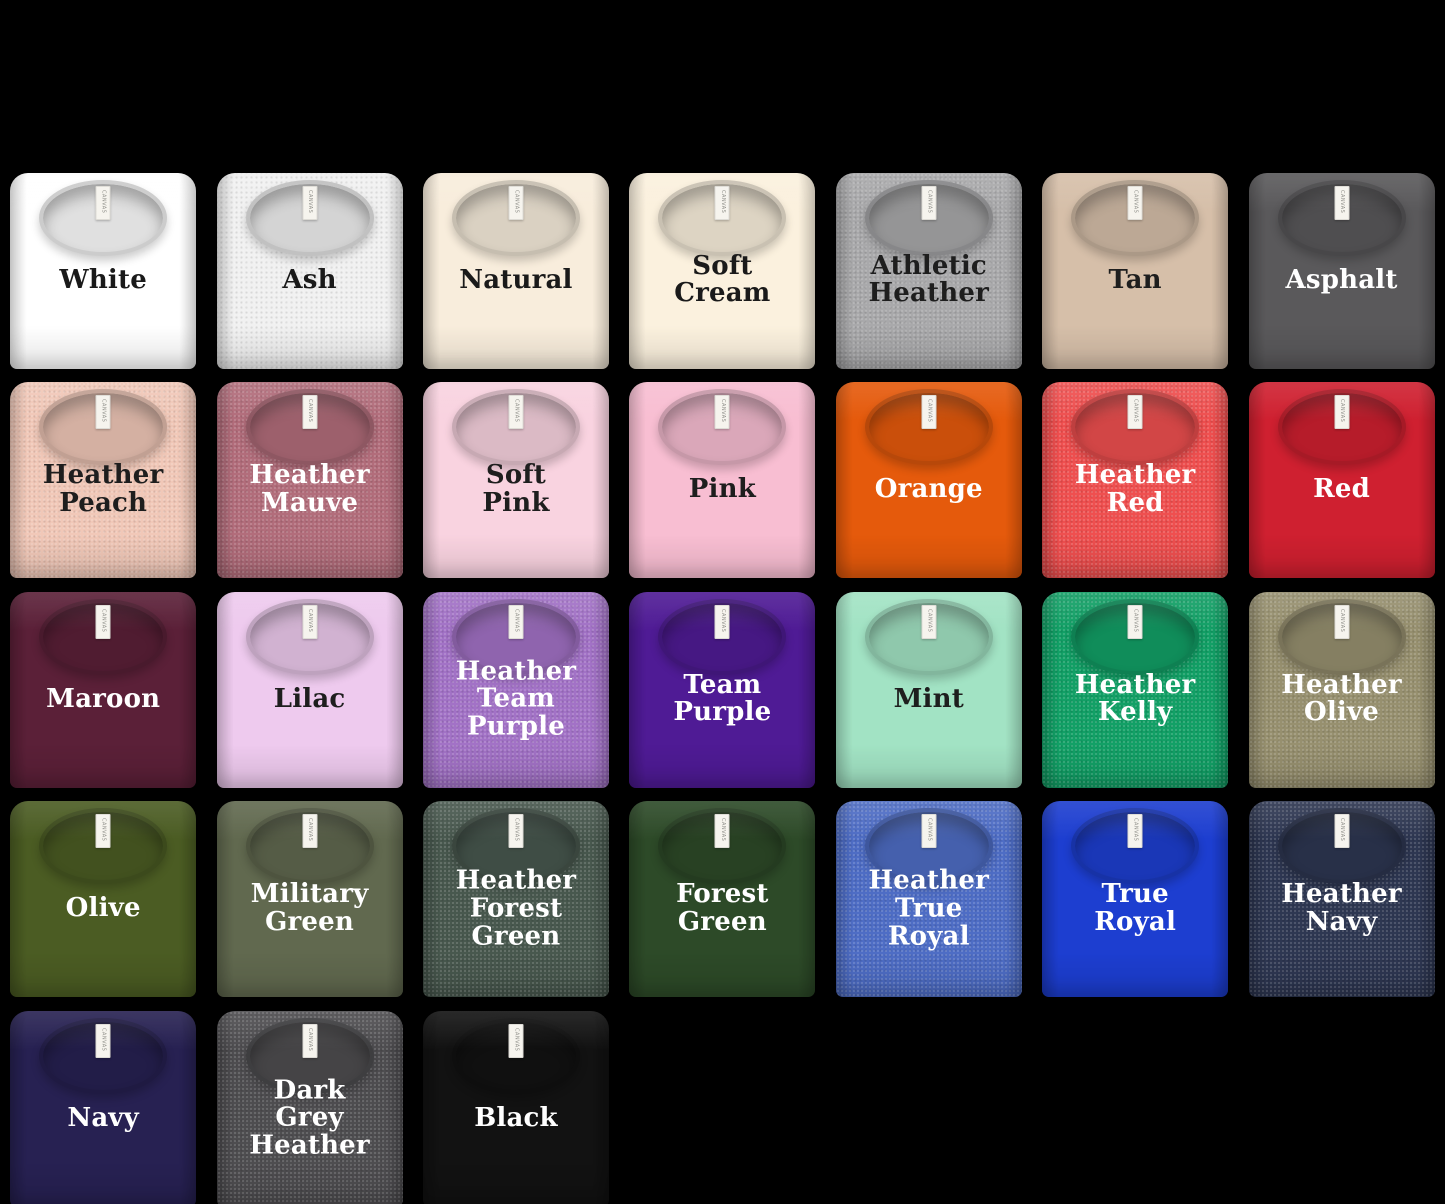  I want to click on tshirt-body: CANVAS Heather True Royal, so click(928, 899).